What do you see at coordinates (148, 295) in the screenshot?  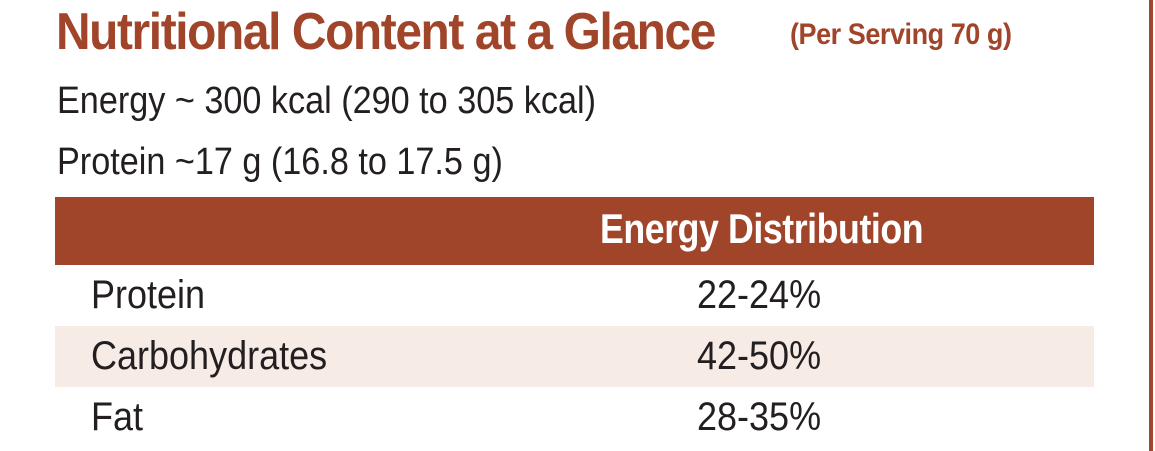 I see `nutrient-label: Protein` at bounding box center [148, 295].